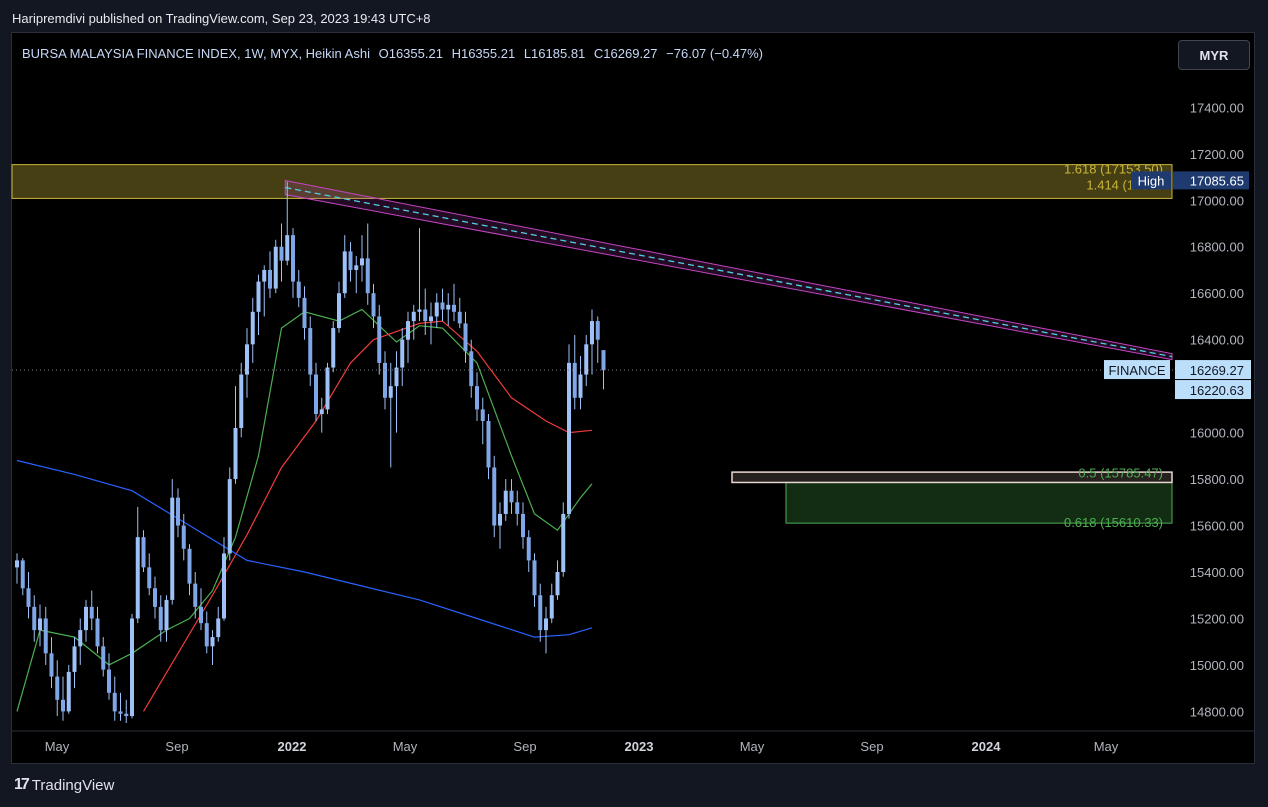  What do you see at coordinates (592, 181) in the screenshot?
I see `fib-zone-upper` at bounding box center [592, 181].